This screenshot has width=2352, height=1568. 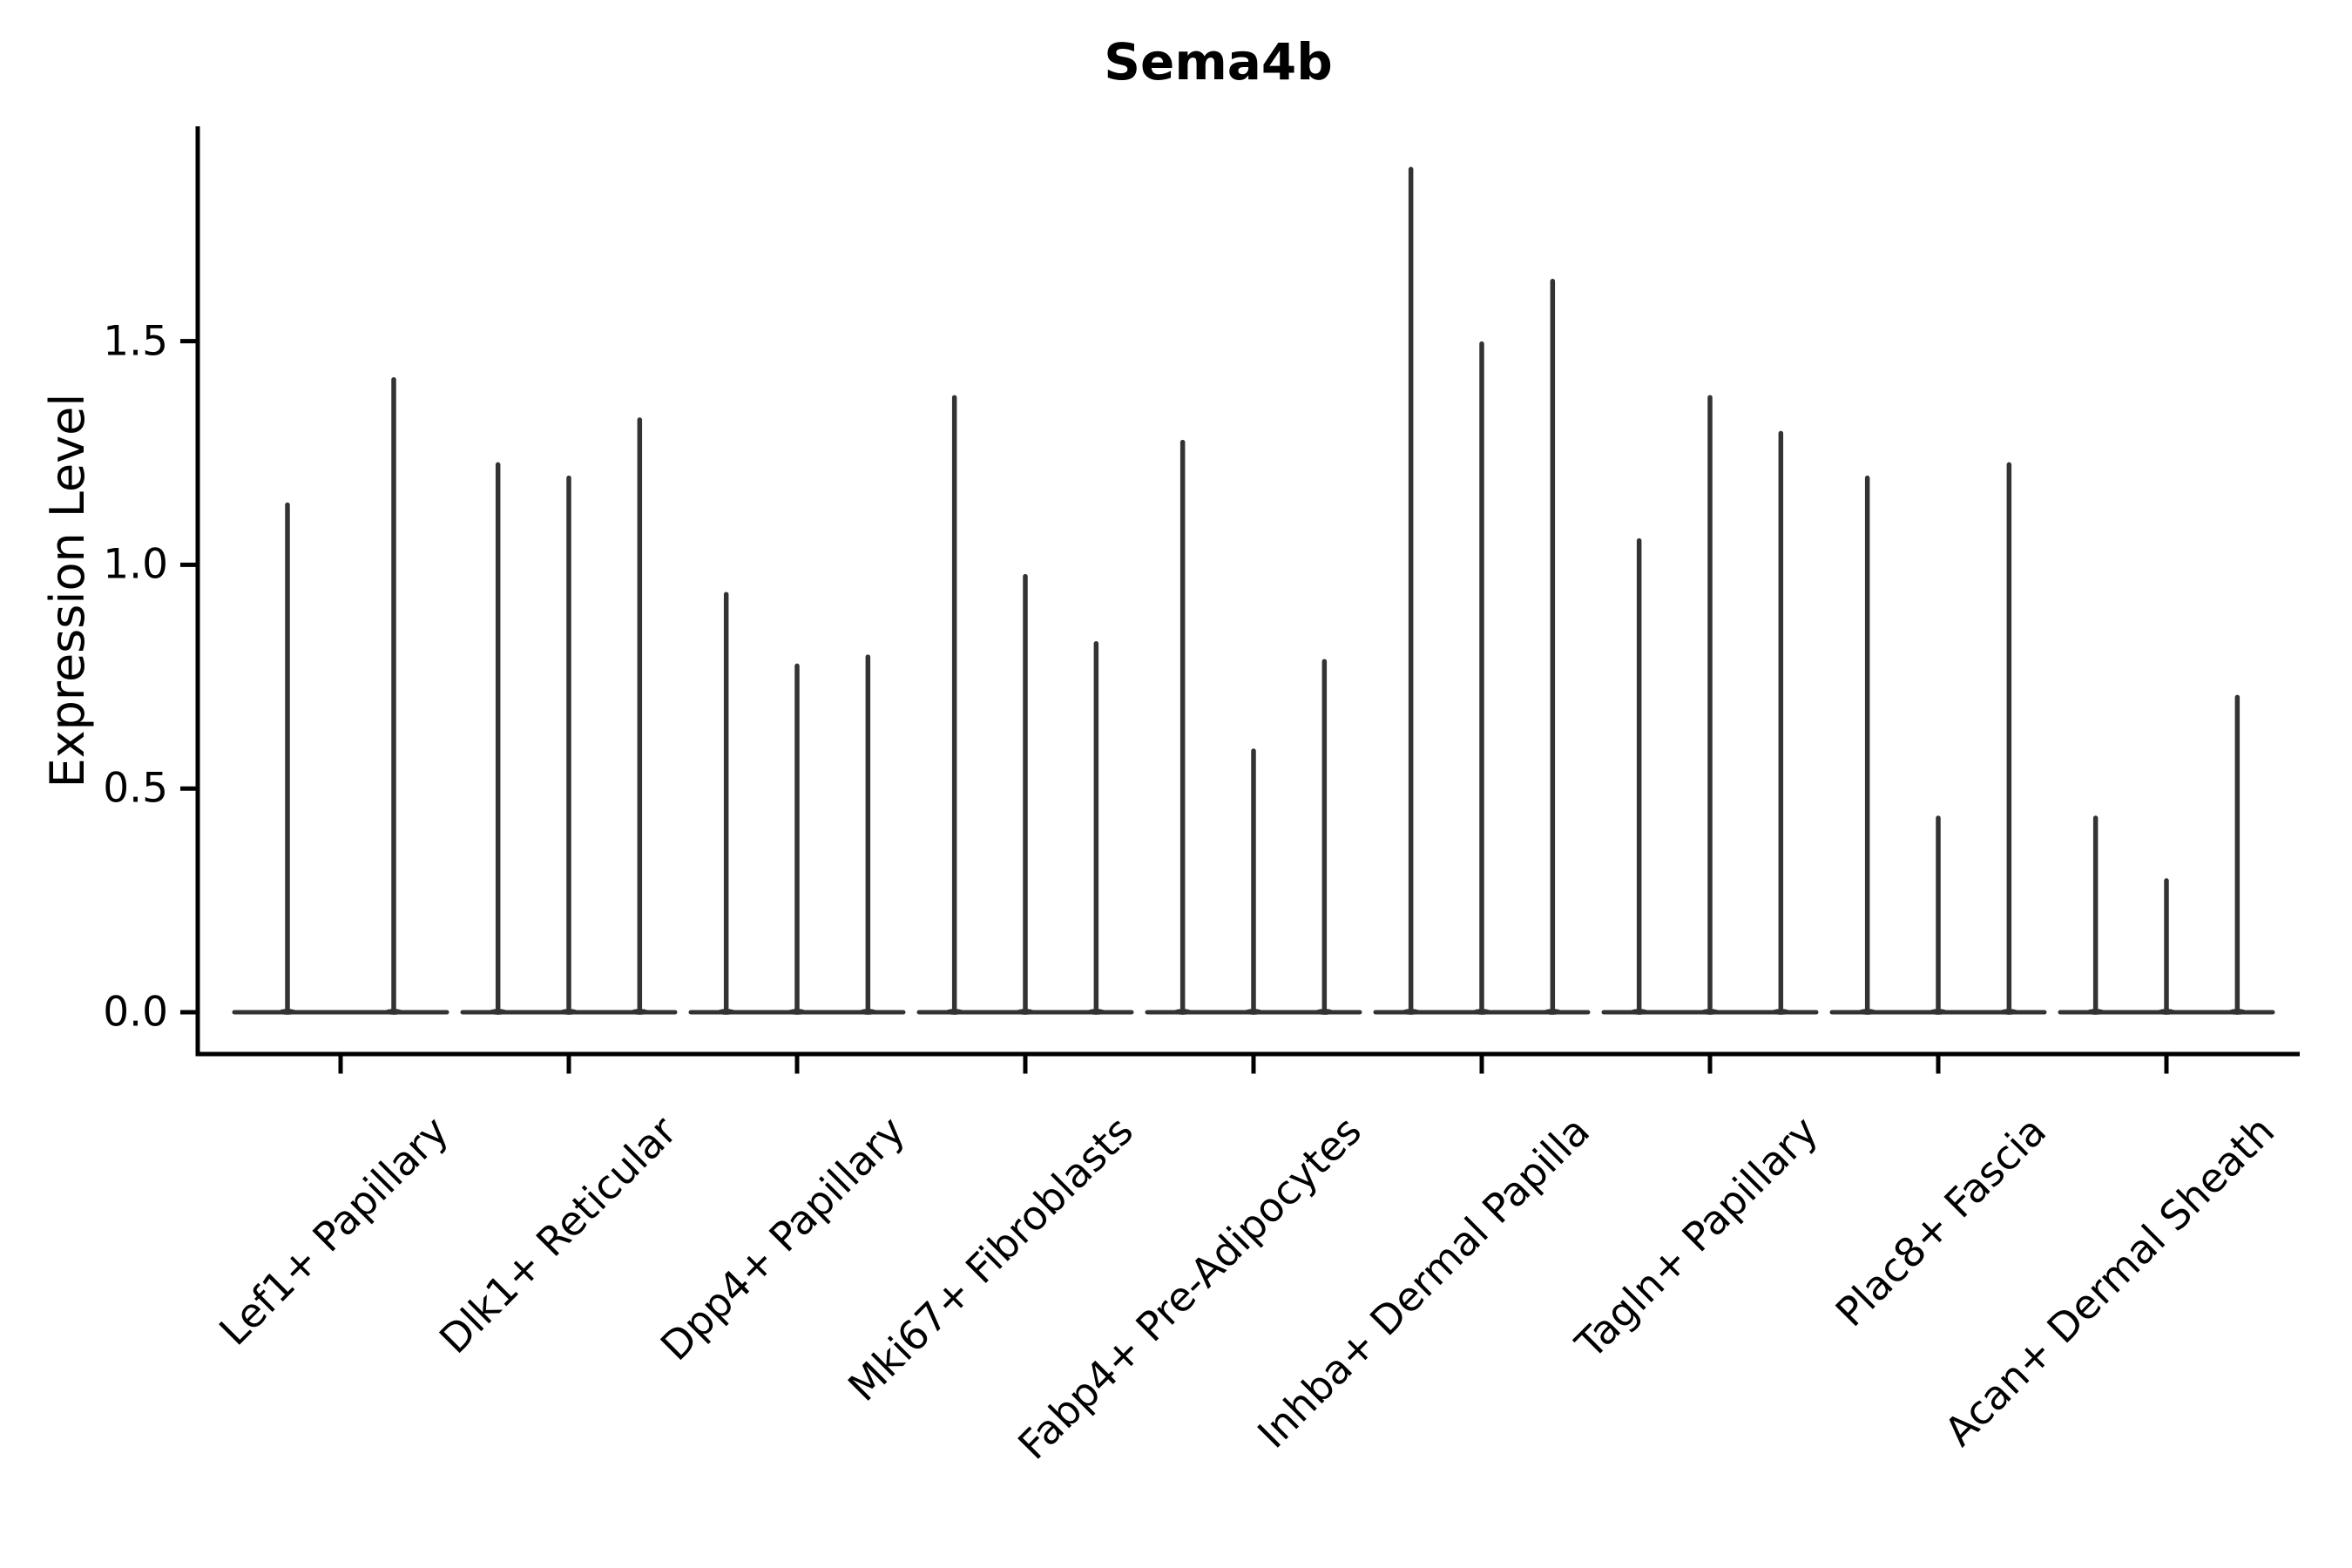 I want to click on y-tick-label: 1.5, so click(x=135, y=341).